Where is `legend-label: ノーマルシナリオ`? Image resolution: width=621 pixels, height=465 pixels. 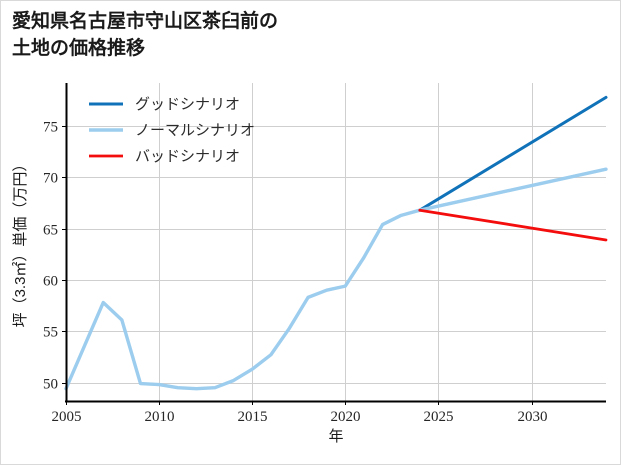 legend-label: ノーマルシナリオ is located at coordinates (195, 131).